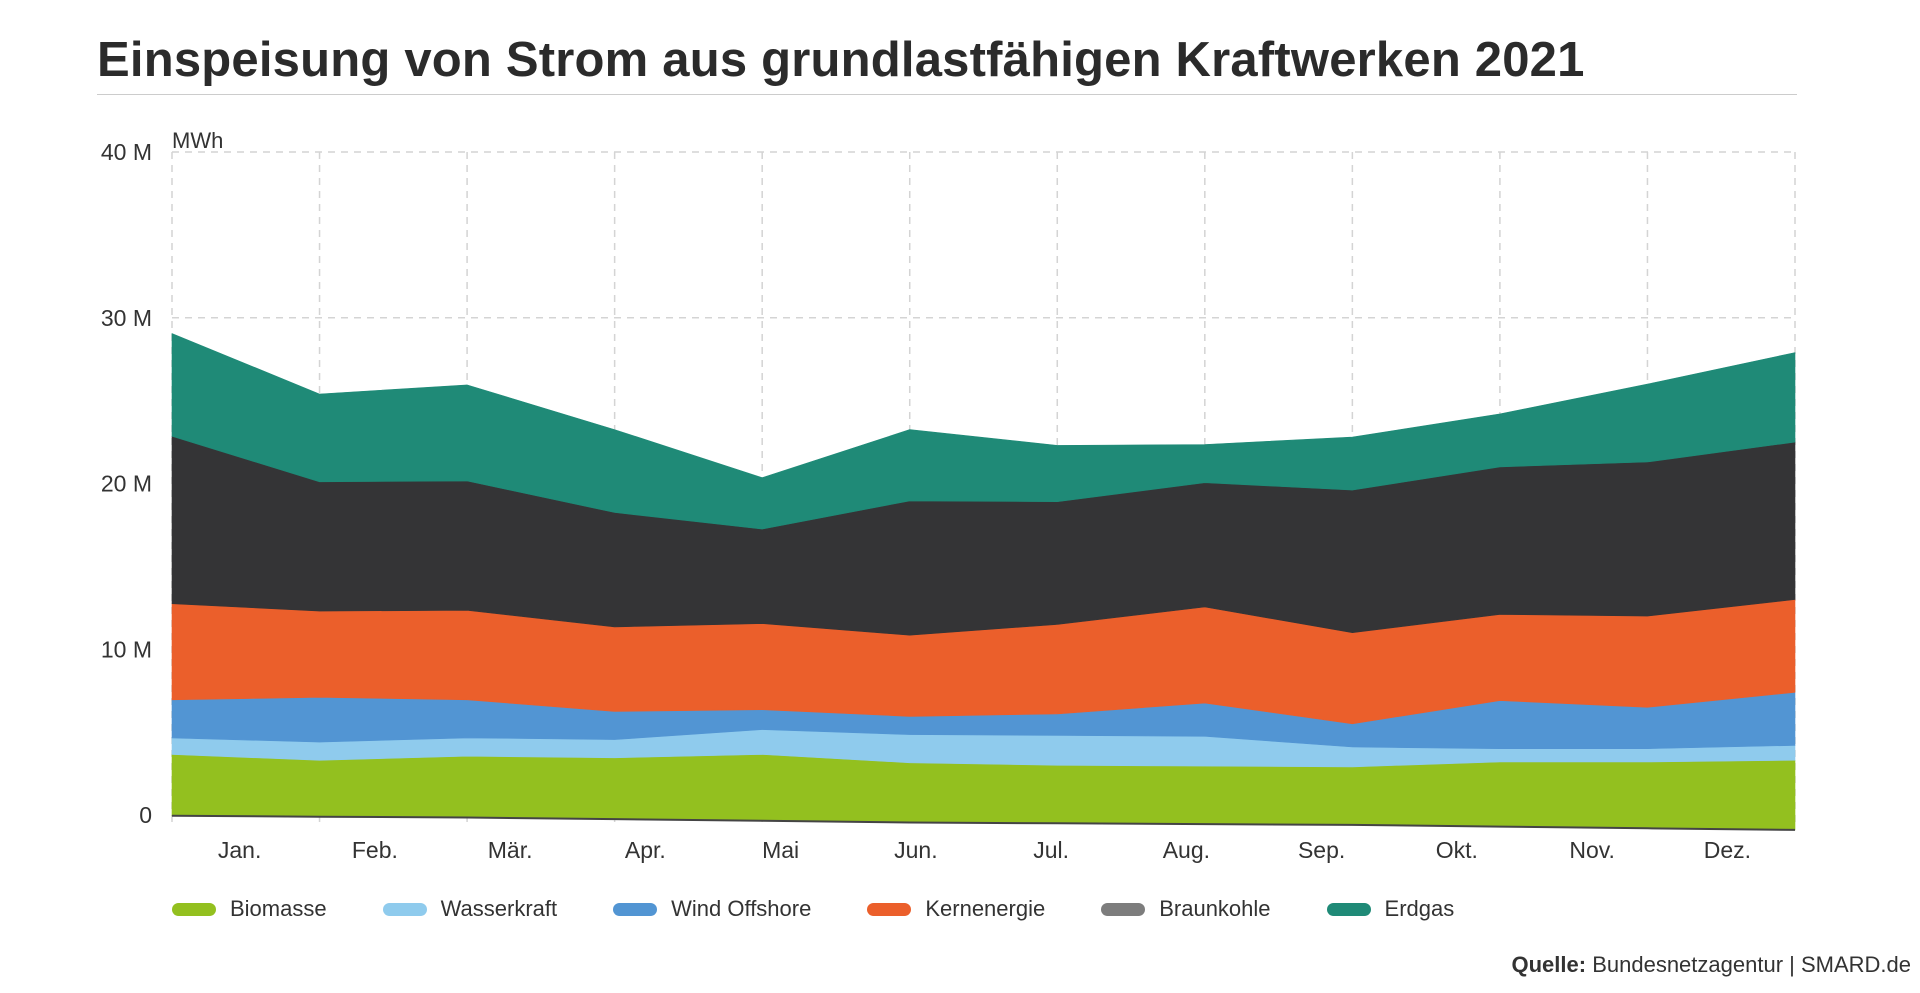 The width and height of the screenshot is (1920, 993). I want to click on y-tick-label: 20 M, so click(126, 484).